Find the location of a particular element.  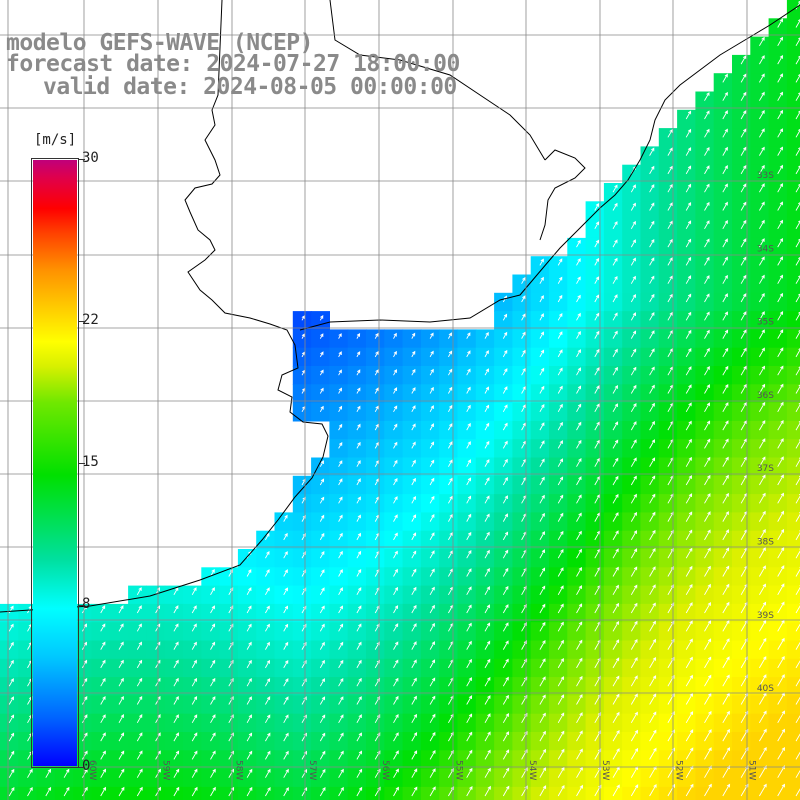

colorbar-tick-mark is located at coordinates (82, 159).